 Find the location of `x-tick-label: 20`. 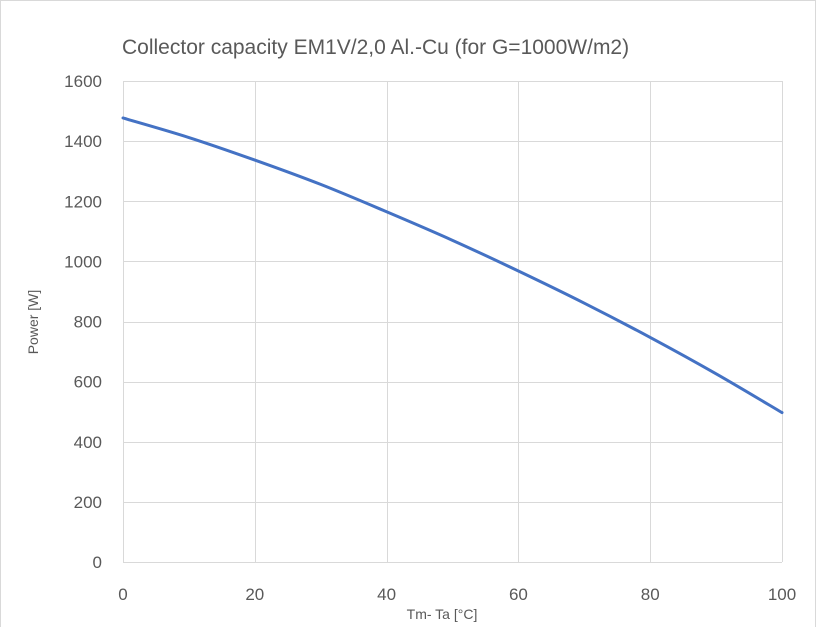

x-tick-label: 20 is located at coordinates (254, 594).